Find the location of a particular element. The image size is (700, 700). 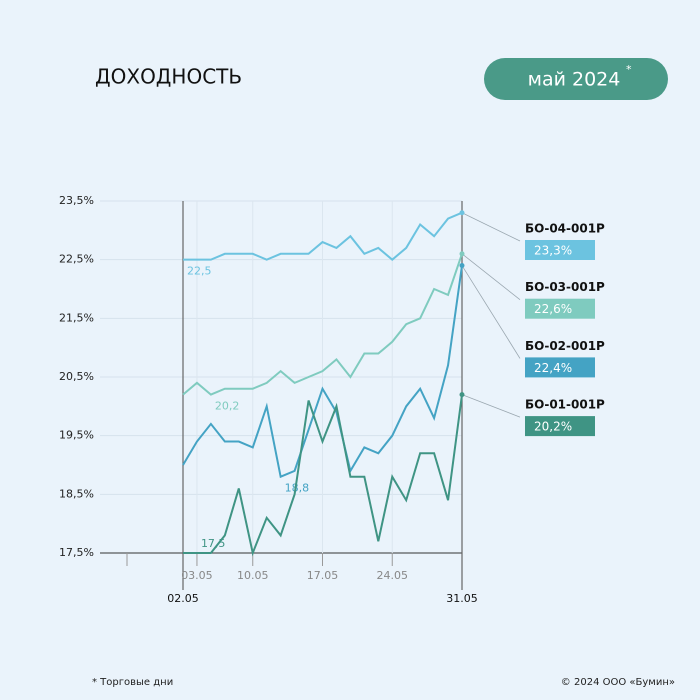

period-badge is located at coordinates (576, 79).